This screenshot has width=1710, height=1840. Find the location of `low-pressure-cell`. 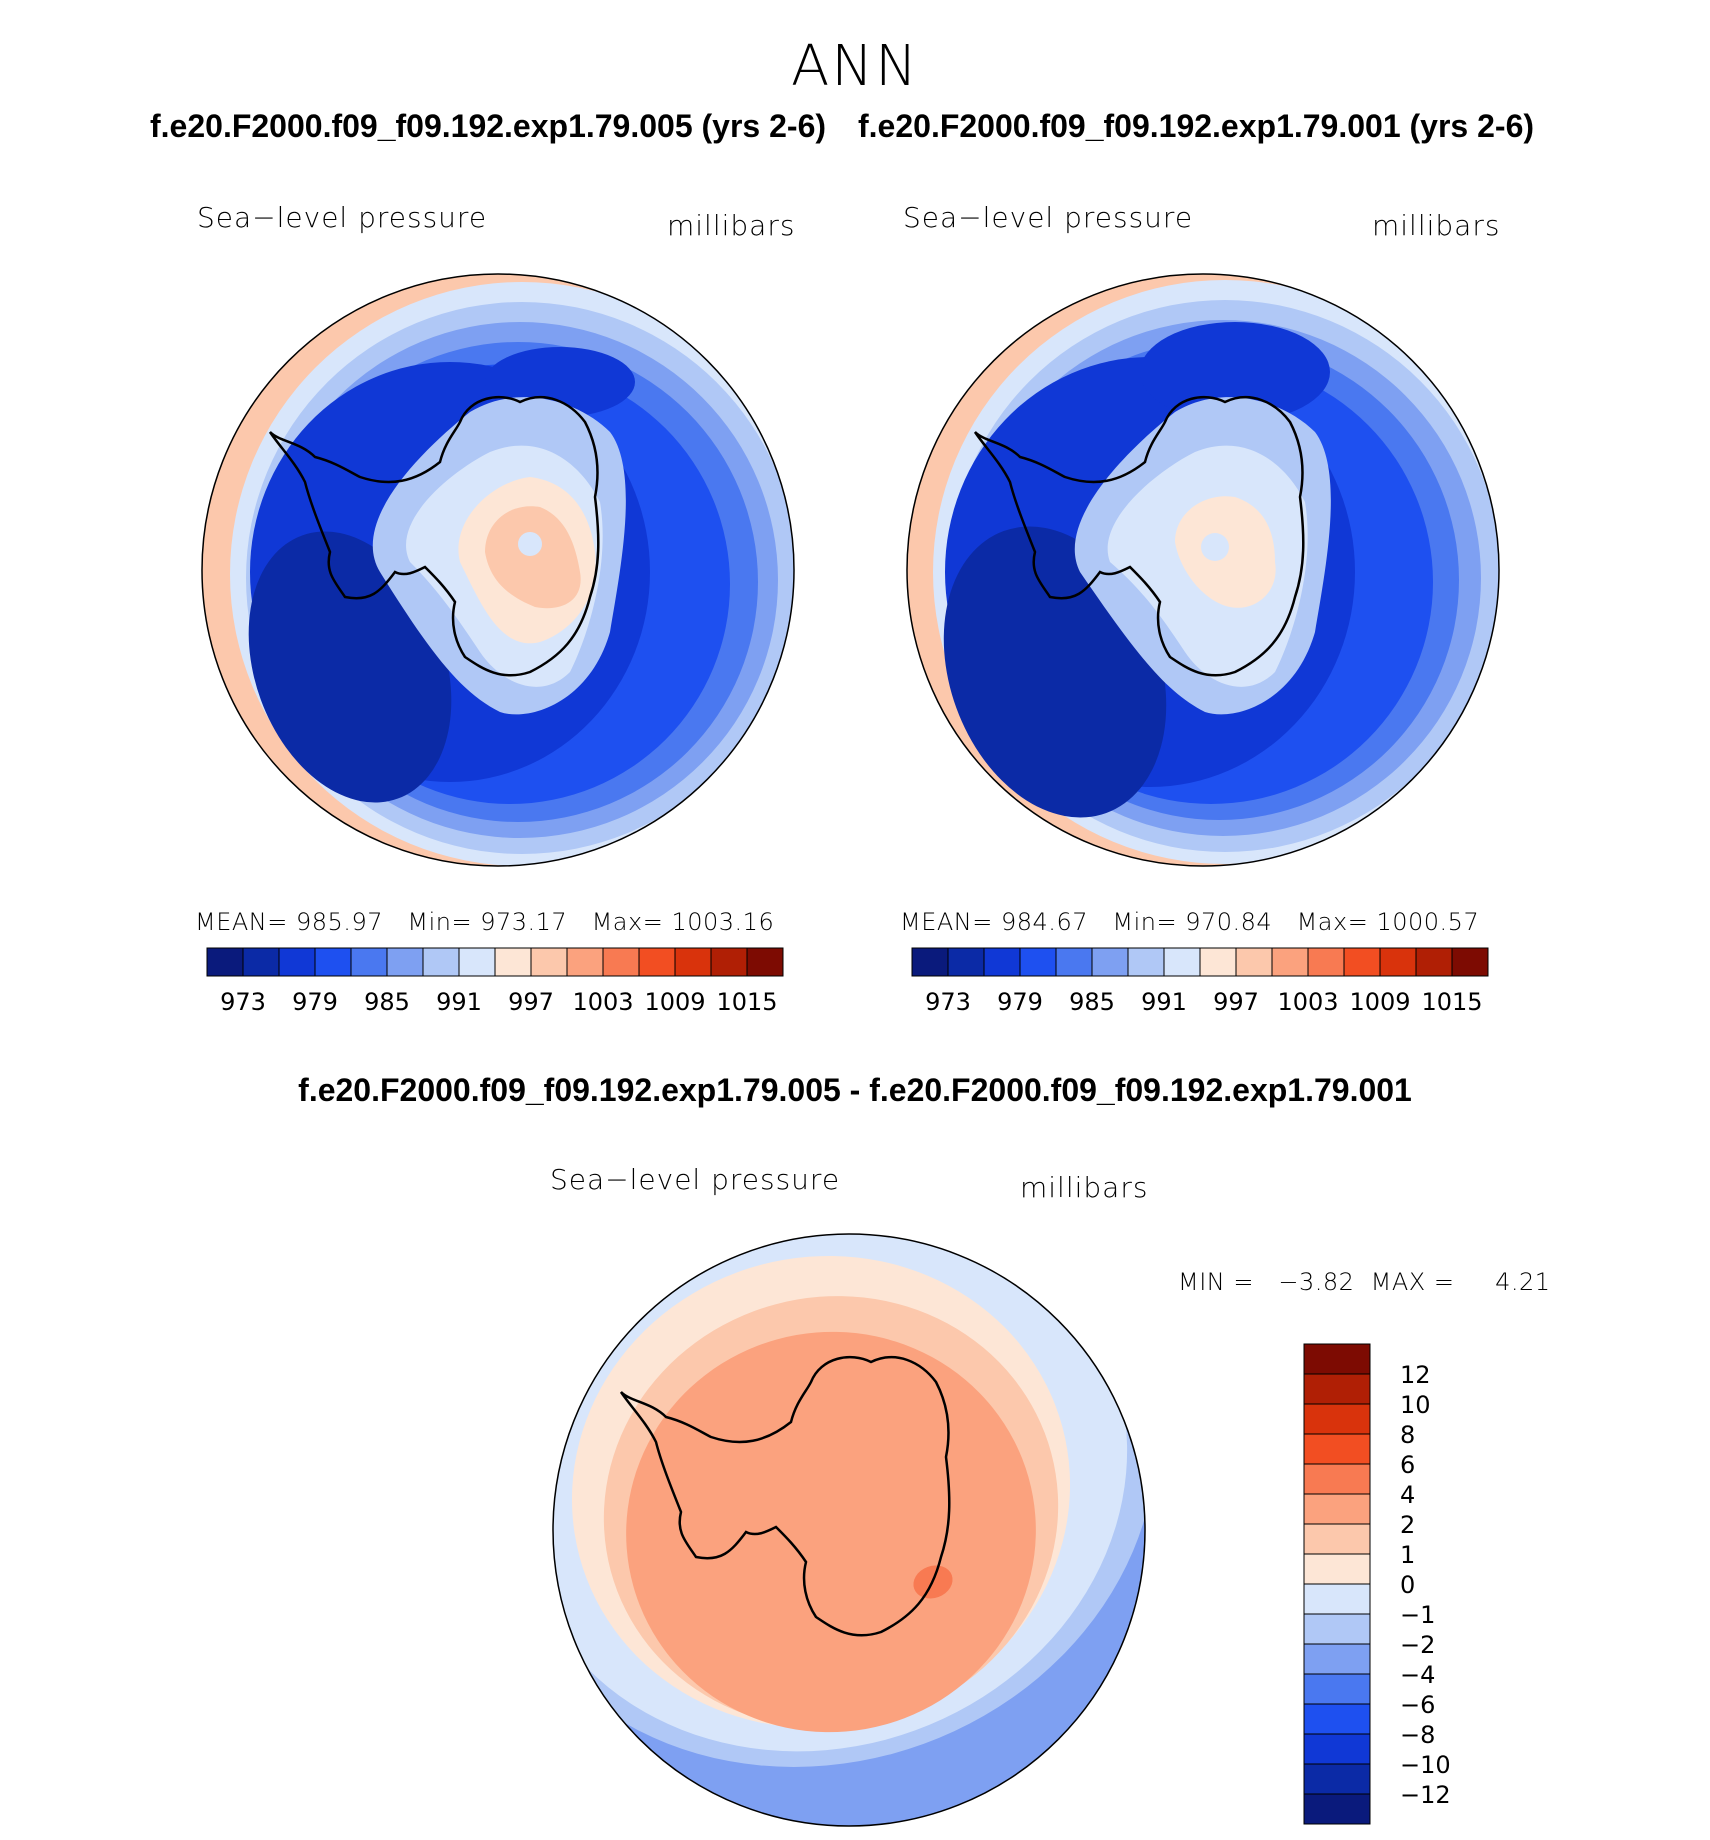

low-pressure-cell is located at coordinates (1235, 372).